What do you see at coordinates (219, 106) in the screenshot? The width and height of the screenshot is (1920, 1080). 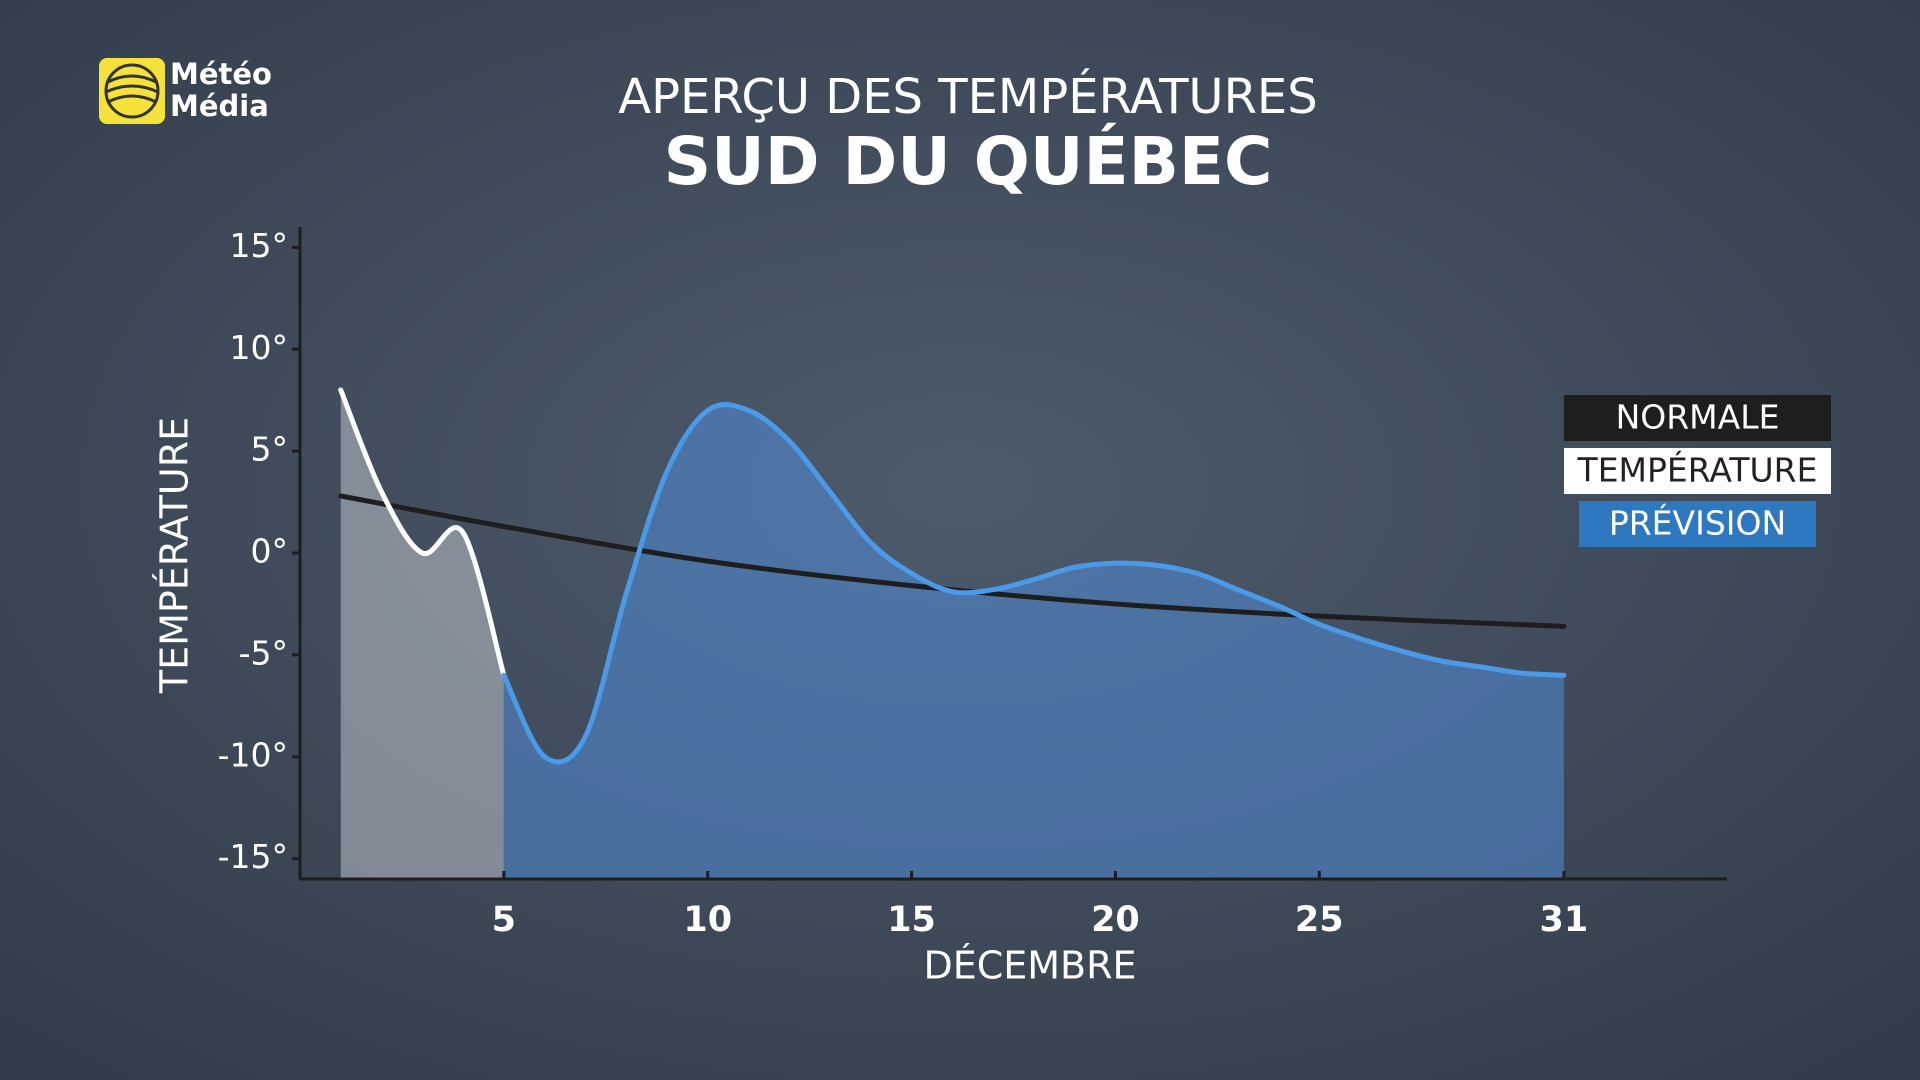 I see `logo-text: Média` at bounding box center [219, 106].